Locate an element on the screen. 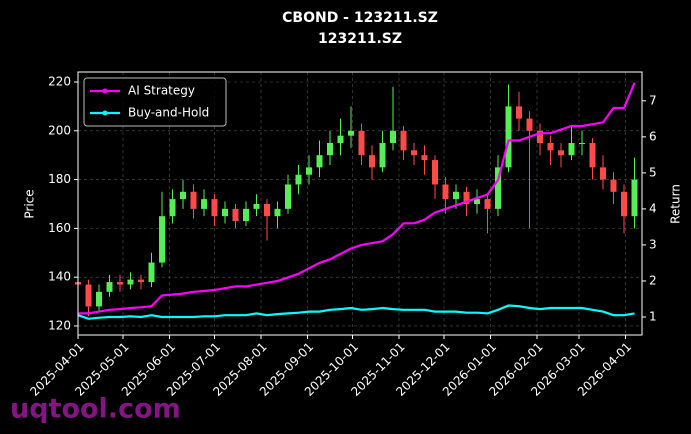 This screenshot has width=691, height=434. y2-tick-label: 2 is located at coordinates (653, 280).